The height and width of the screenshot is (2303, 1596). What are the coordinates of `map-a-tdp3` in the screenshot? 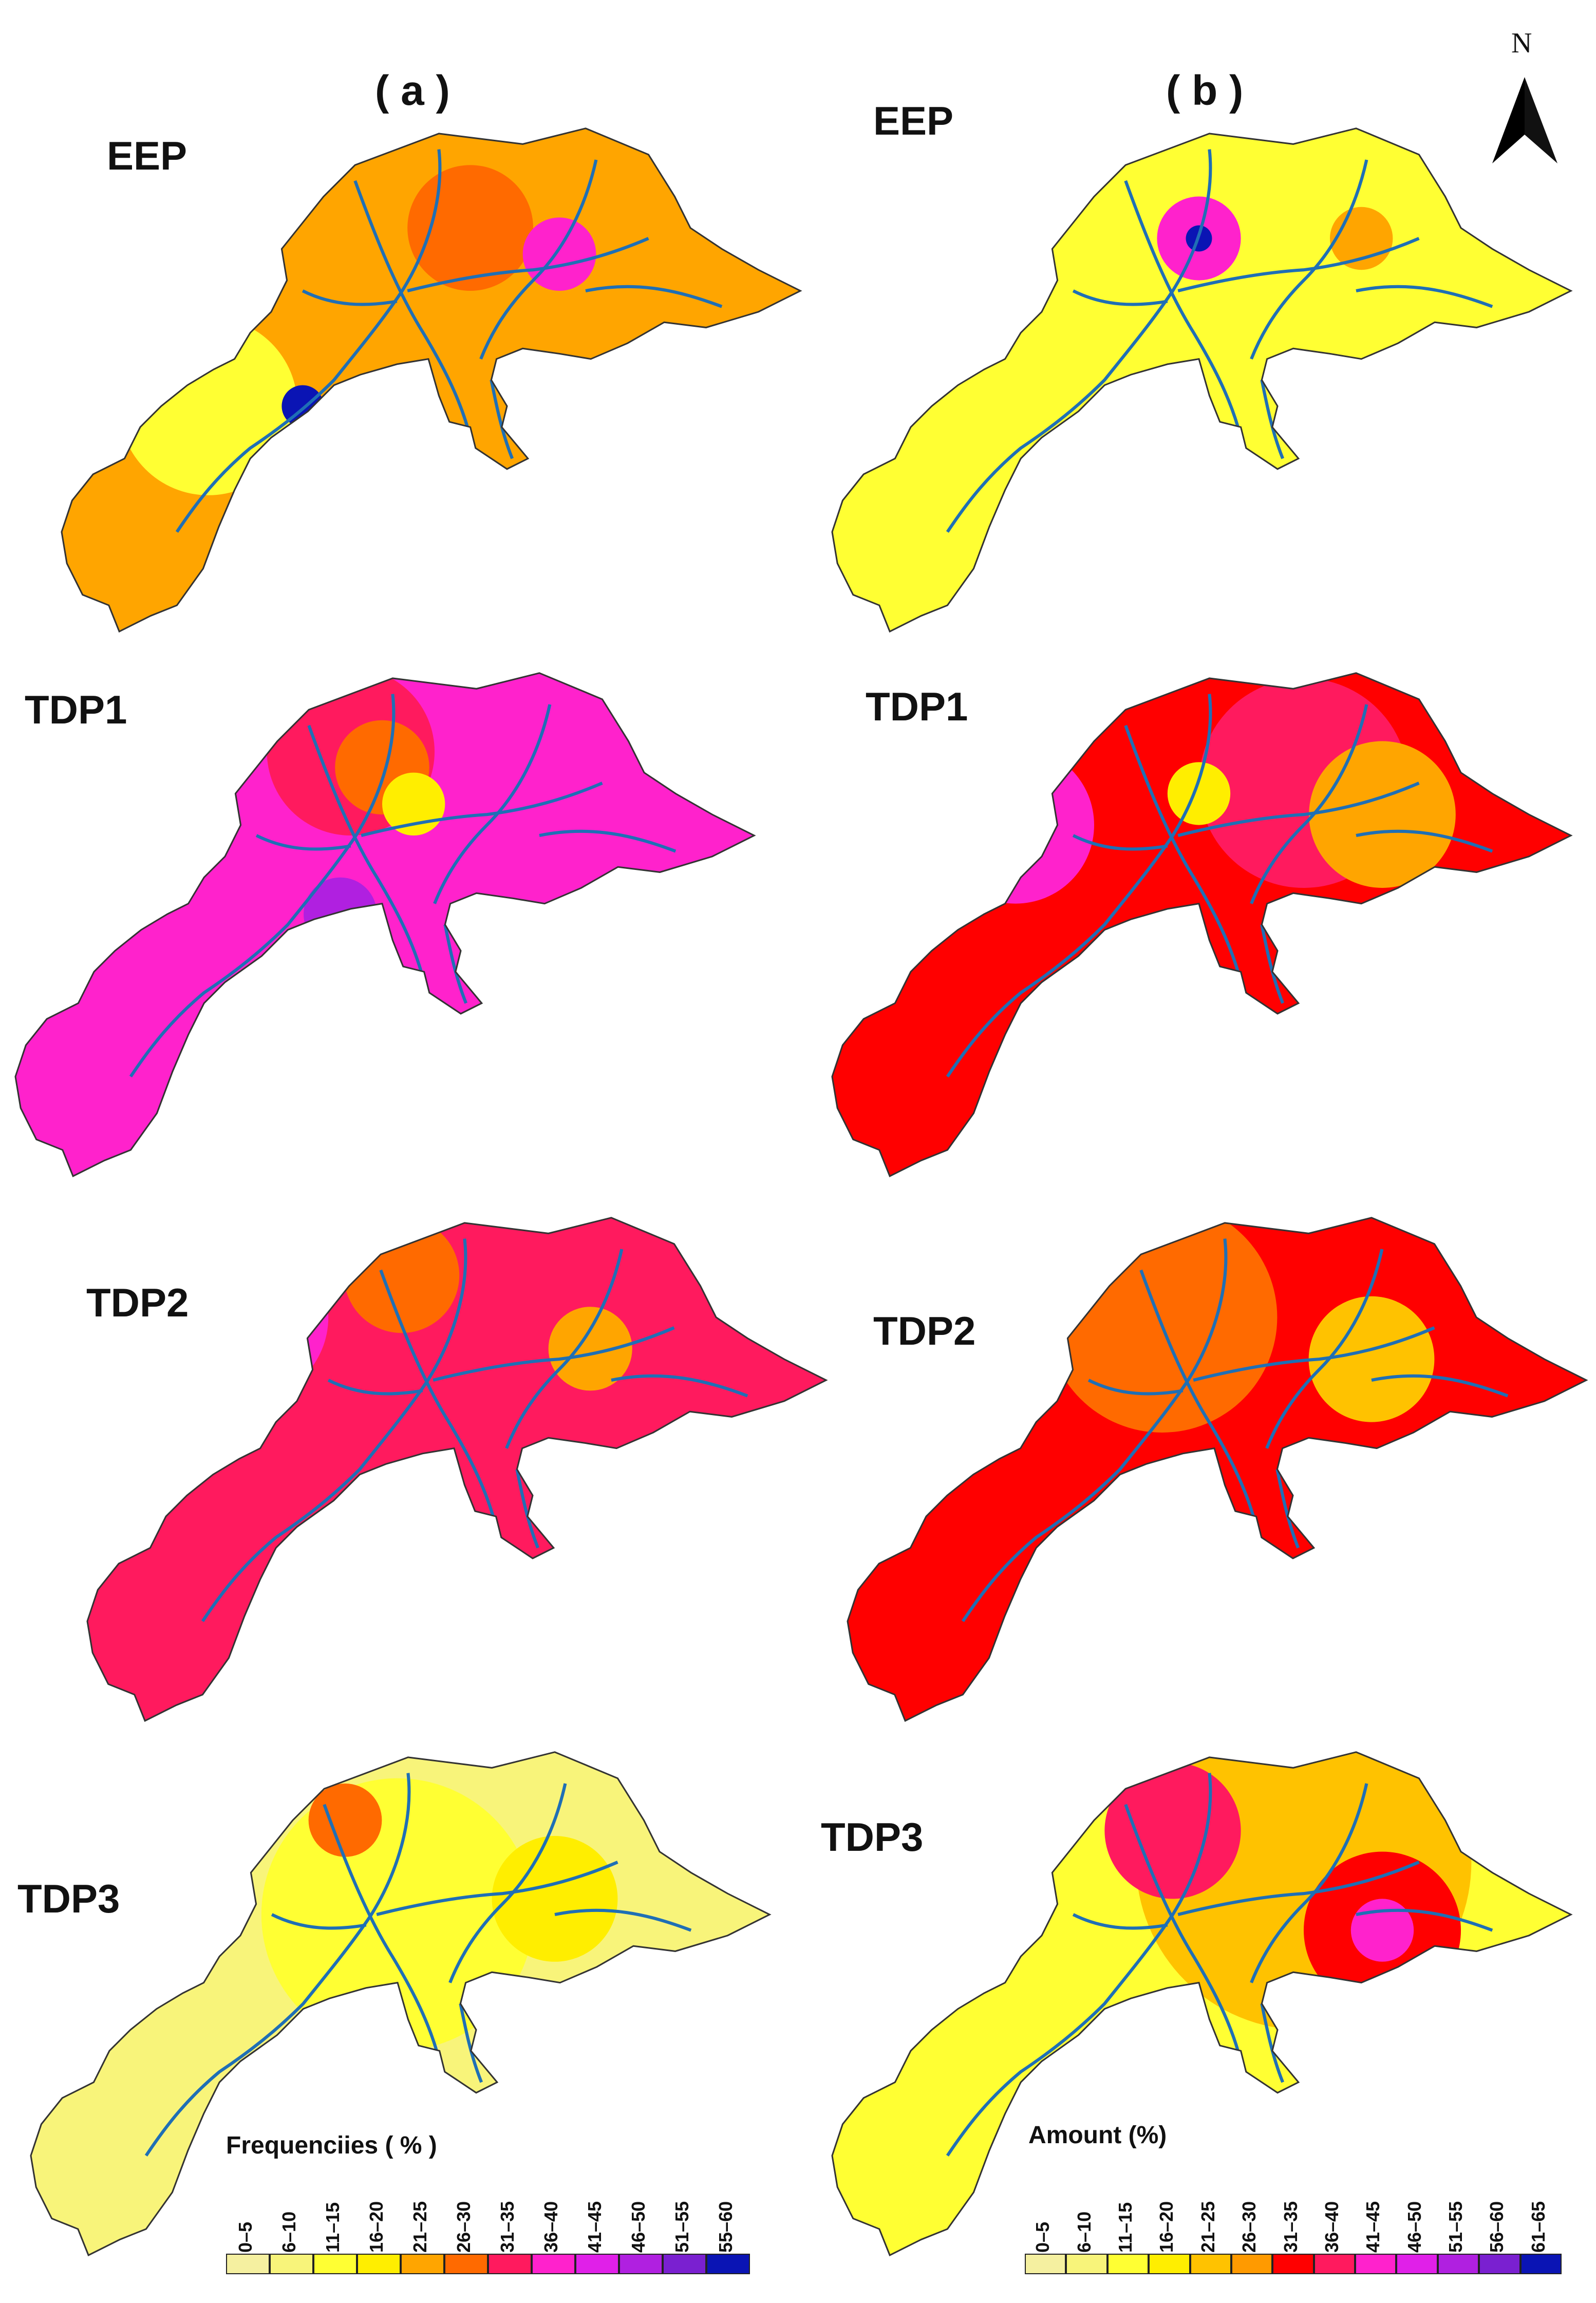 It's located at (401, 2004).